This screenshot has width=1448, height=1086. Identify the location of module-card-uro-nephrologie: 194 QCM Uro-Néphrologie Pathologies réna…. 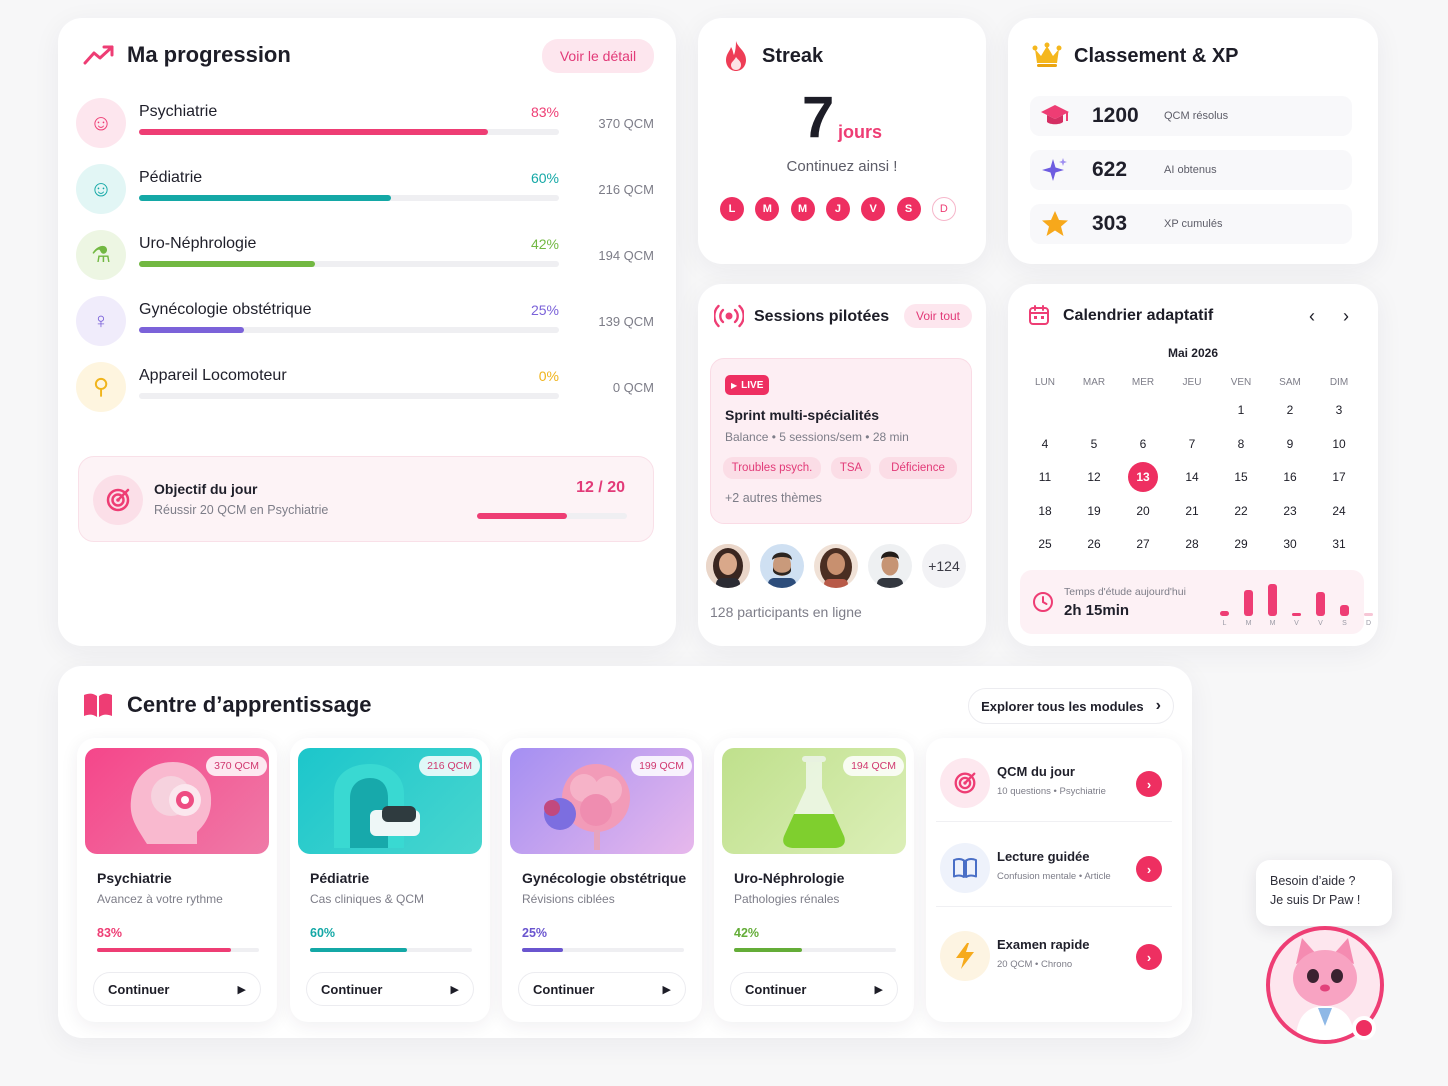
(814, 880).